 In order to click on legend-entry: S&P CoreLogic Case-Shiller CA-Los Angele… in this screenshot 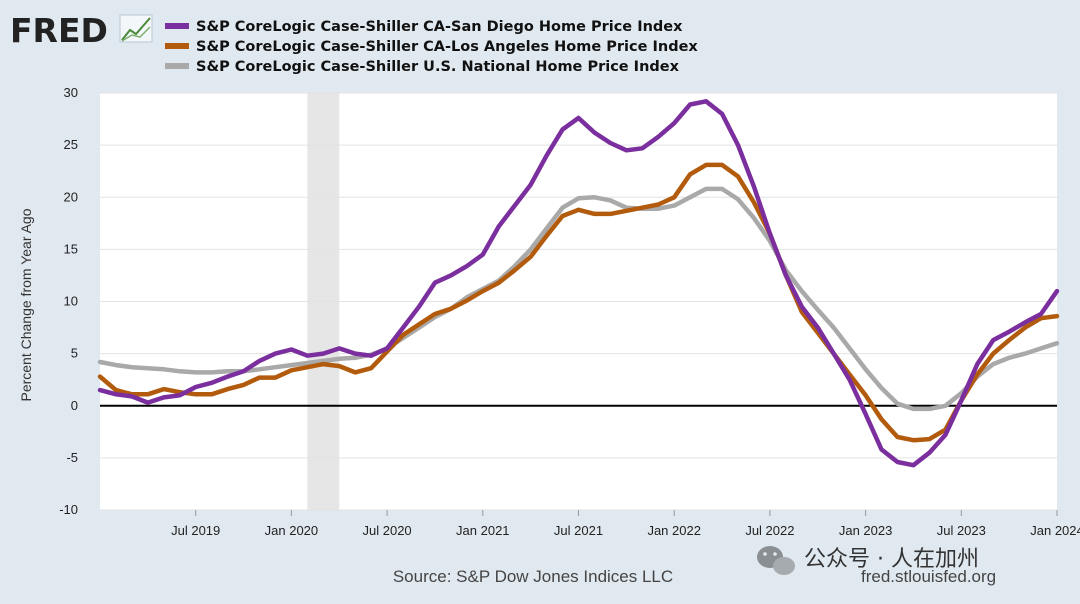, I will do `click(447, 47)`.